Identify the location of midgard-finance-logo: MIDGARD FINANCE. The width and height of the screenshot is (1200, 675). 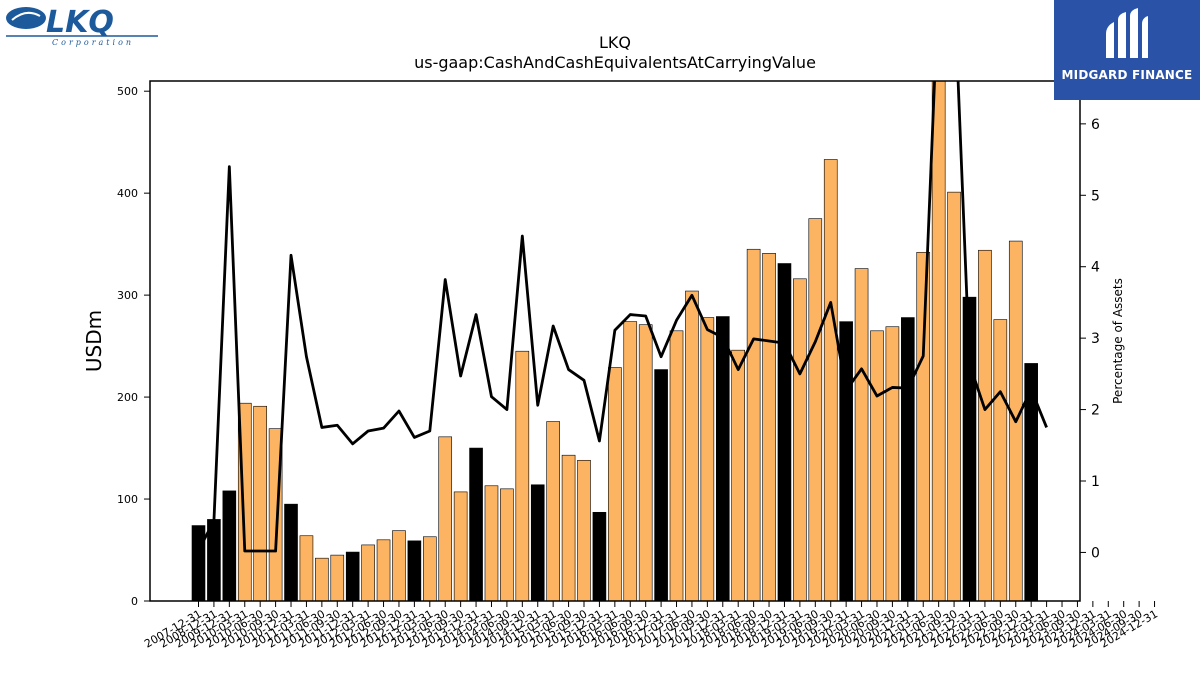
(1127, 50).